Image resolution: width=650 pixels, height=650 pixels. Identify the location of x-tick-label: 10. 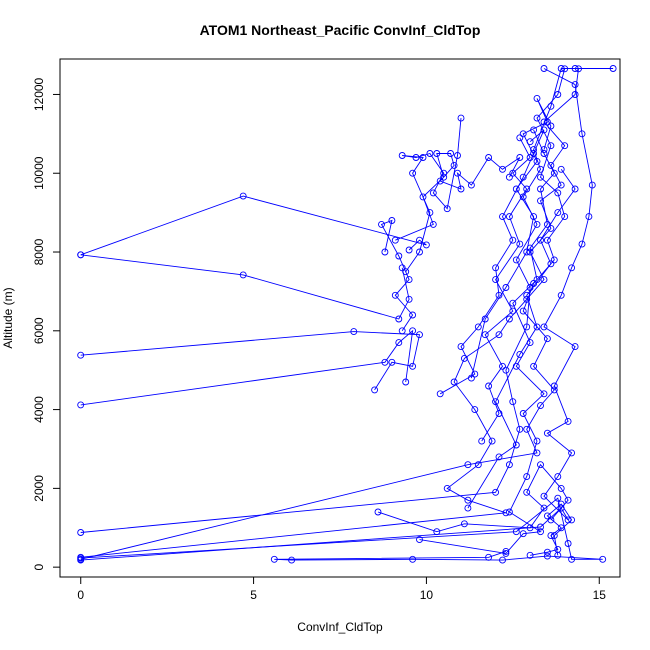
(427, 595).